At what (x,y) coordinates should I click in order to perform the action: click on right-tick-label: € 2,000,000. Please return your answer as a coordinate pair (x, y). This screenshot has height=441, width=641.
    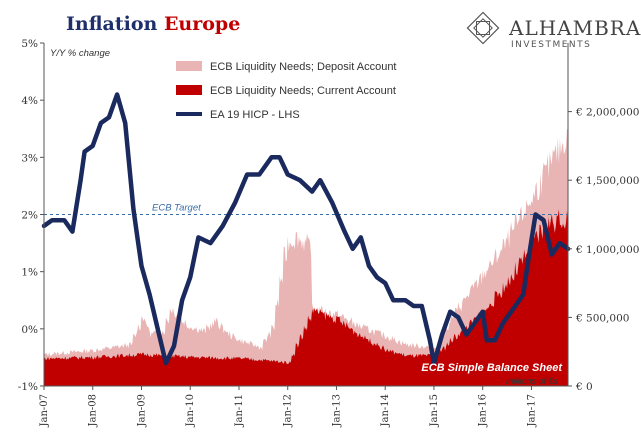
    Looking at the image, I should click on (607, 113).